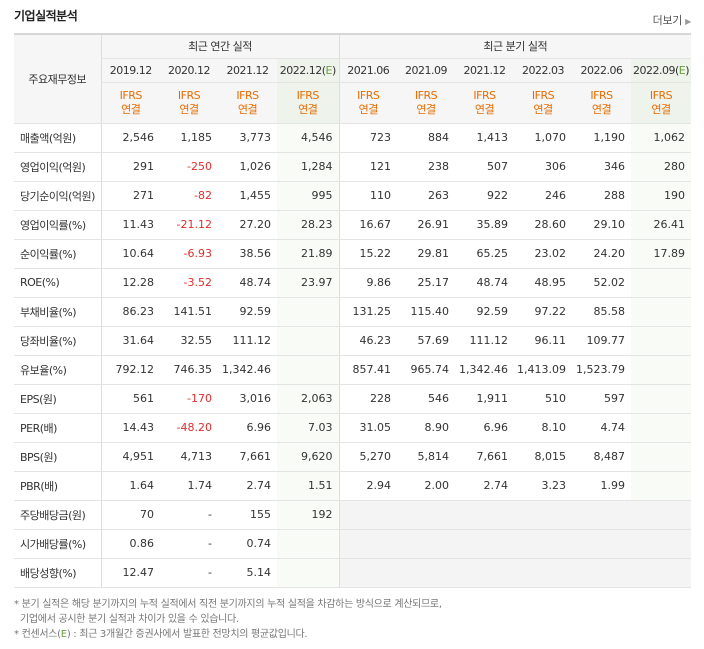 This screenshot has width=704, height=649. What do you see at coordinates (543, 138) in the screenshot?
I see `table-cell: 1,070` at bounding box center [543, 138].